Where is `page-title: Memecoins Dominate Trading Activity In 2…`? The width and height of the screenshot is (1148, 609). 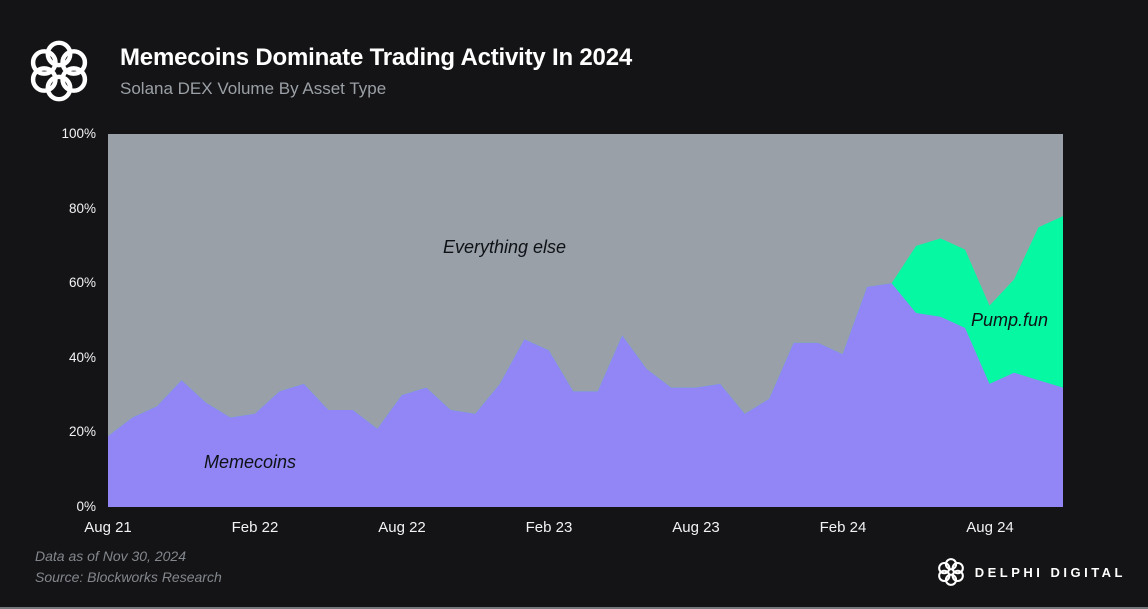
page-title: Memecoins Dominate Trading Activity In 2… is located at coordinates (376, 57).